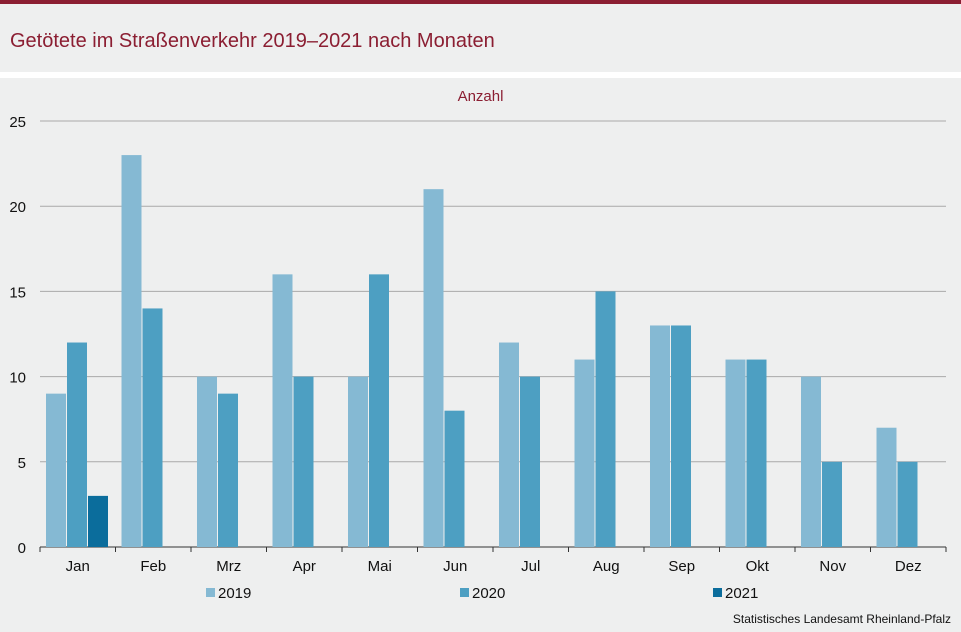 Image resolution: width=961 pixels, height=632 pixels. Describe the element at coordinates (282, 410) in the screenshot. I see `bar-2019-apr` at that location.